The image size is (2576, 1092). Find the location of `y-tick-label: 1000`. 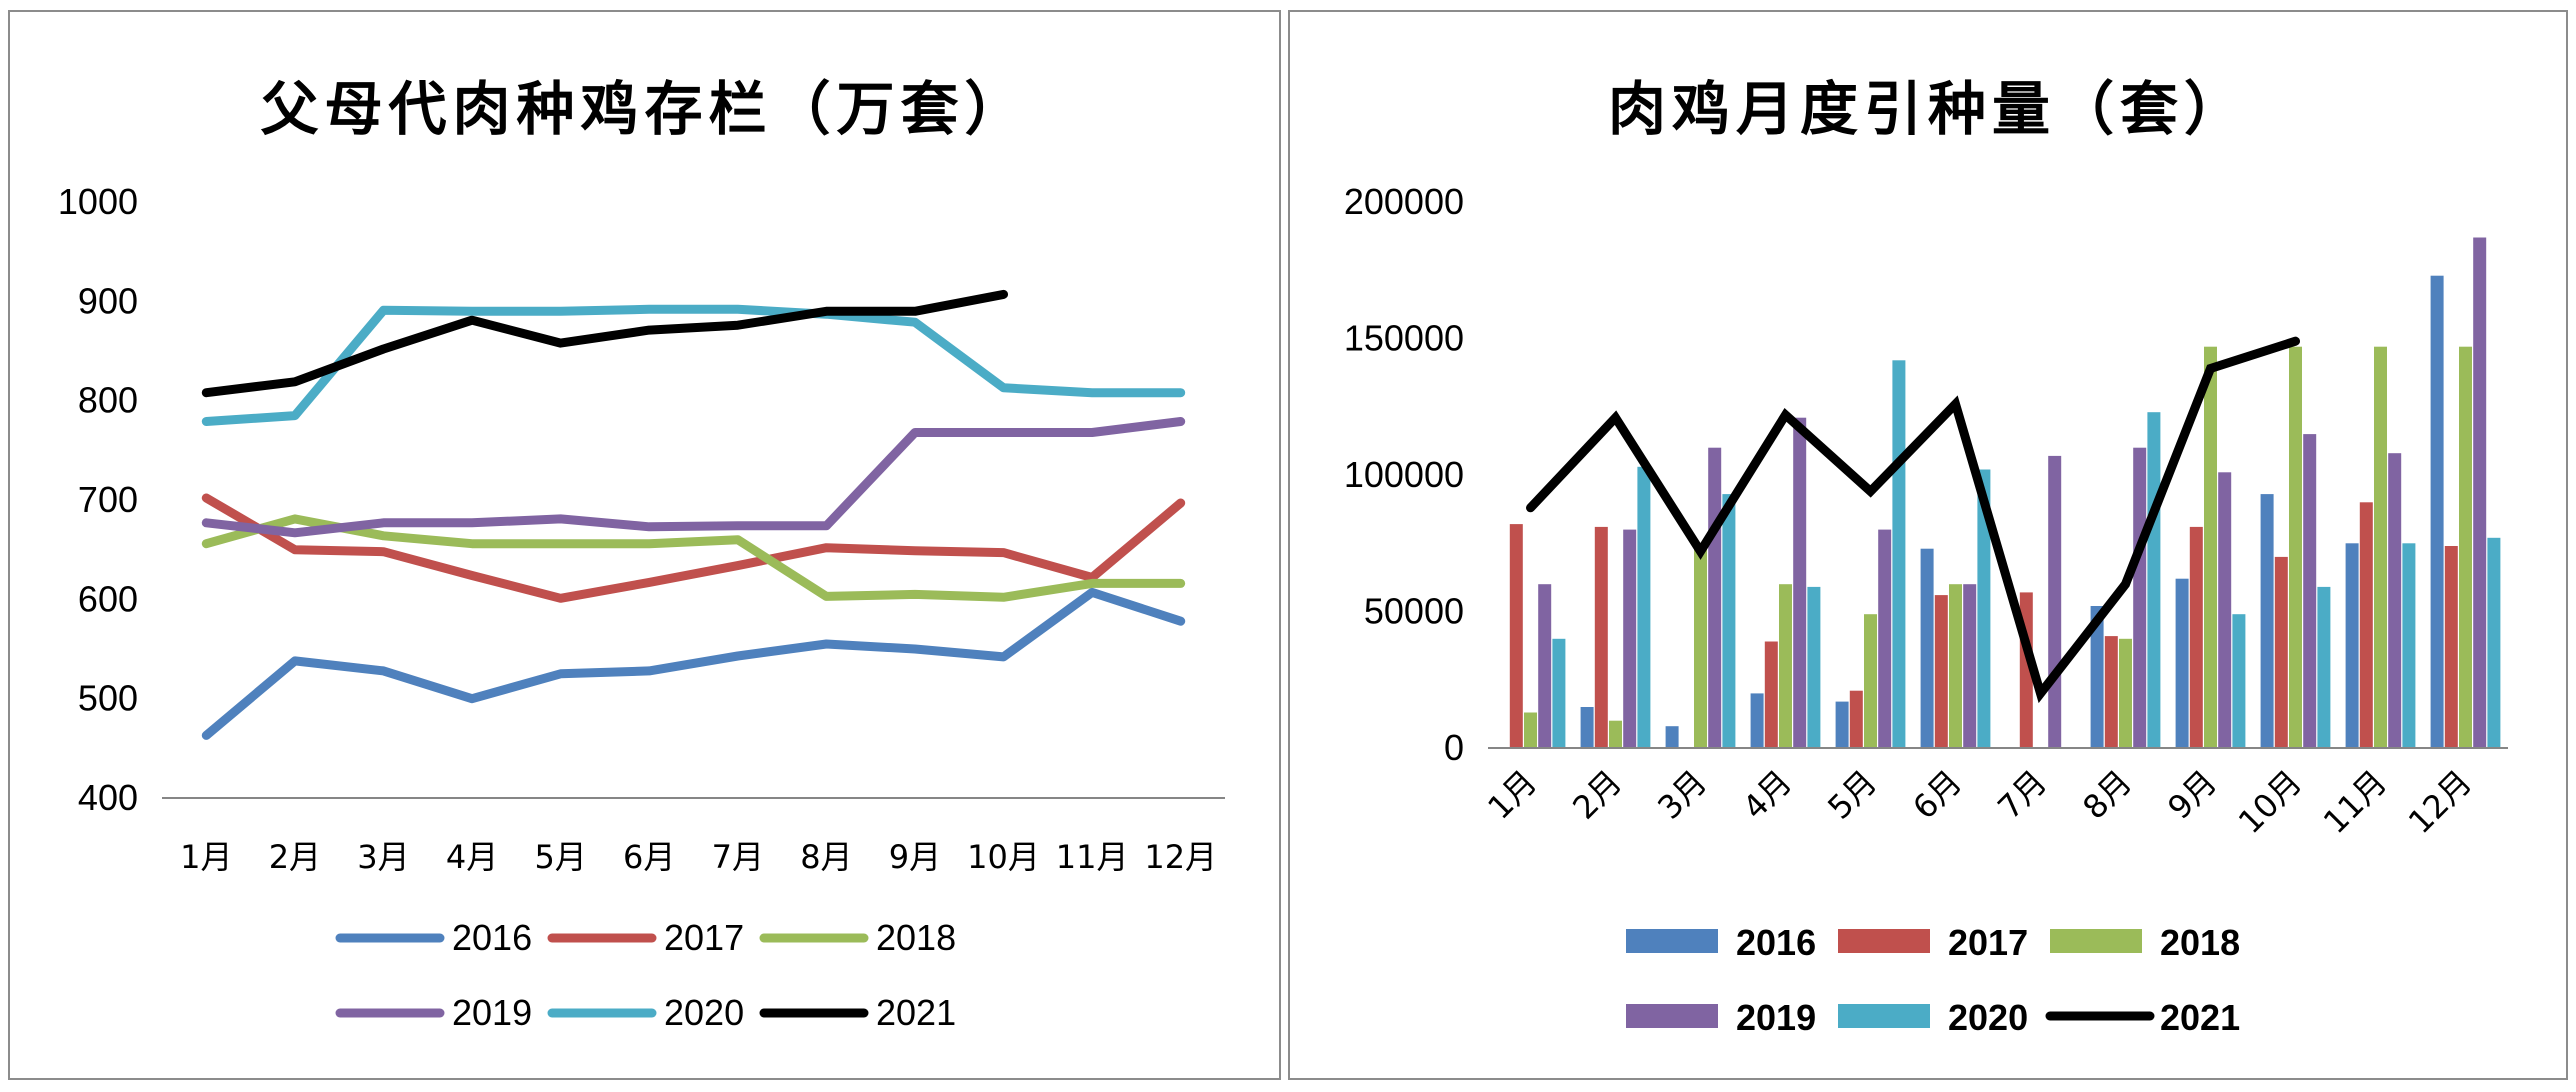

y-tick-label: 1000 is located at coordinates (98, 201).